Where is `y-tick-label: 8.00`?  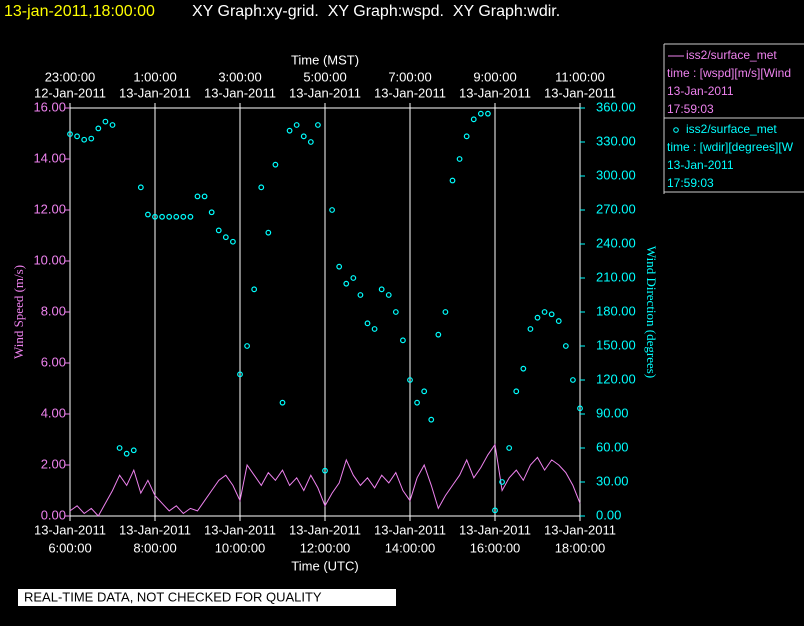 y-tick-label: 8.00 is located at coordinates (53, 310).